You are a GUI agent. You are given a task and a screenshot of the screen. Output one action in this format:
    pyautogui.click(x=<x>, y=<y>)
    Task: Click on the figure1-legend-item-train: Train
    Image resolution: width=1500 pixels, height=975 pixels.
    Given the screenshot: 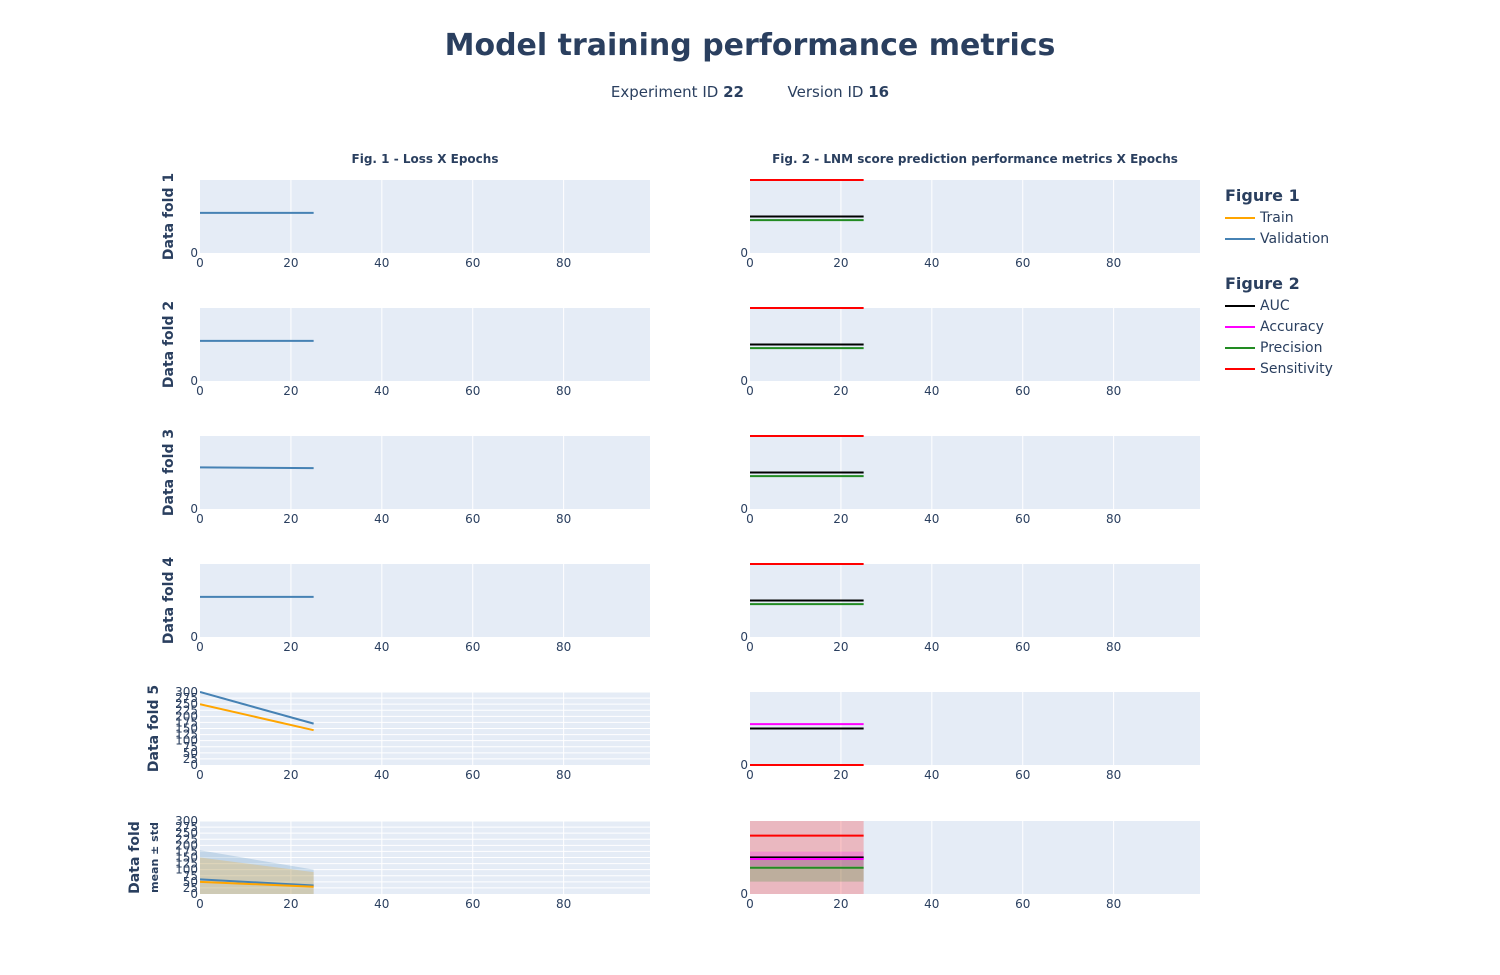 What is the action you would take?
    pyautogui.click(x=1279, y=217)
    